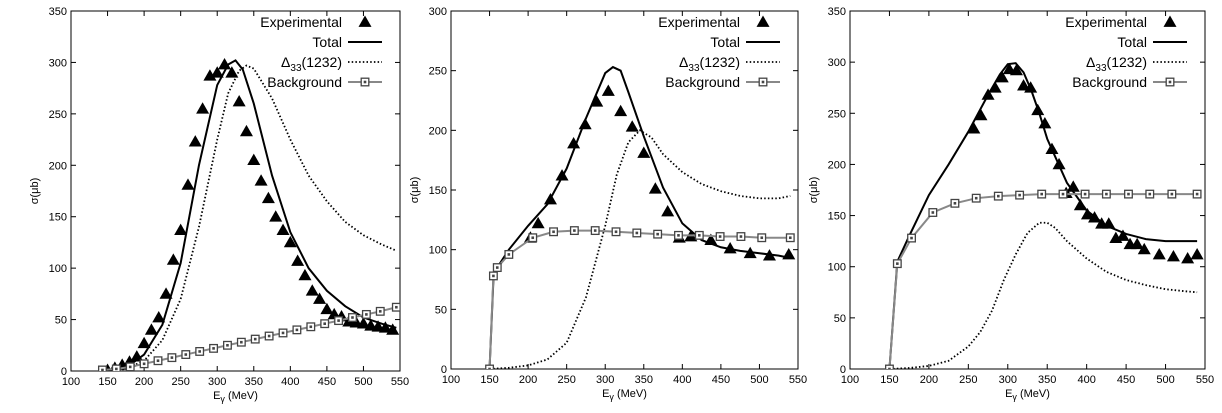  I want to click on series--33-1232-, so click(1043, 295).